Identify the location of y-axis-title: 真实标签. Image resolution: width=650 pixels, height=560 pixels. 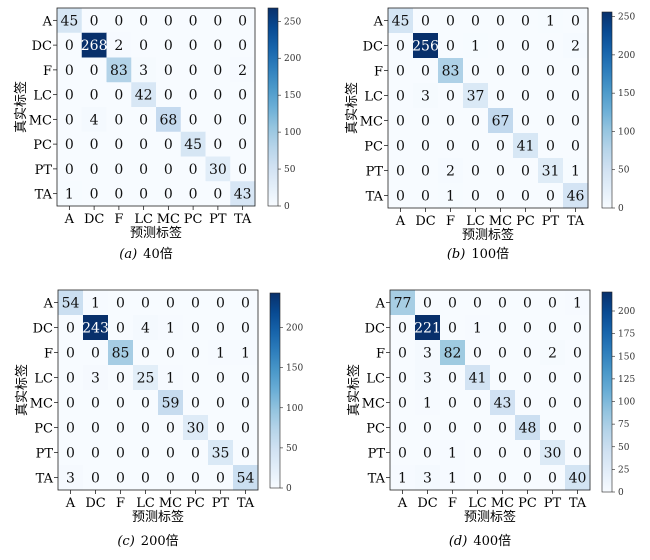
(352, 108).